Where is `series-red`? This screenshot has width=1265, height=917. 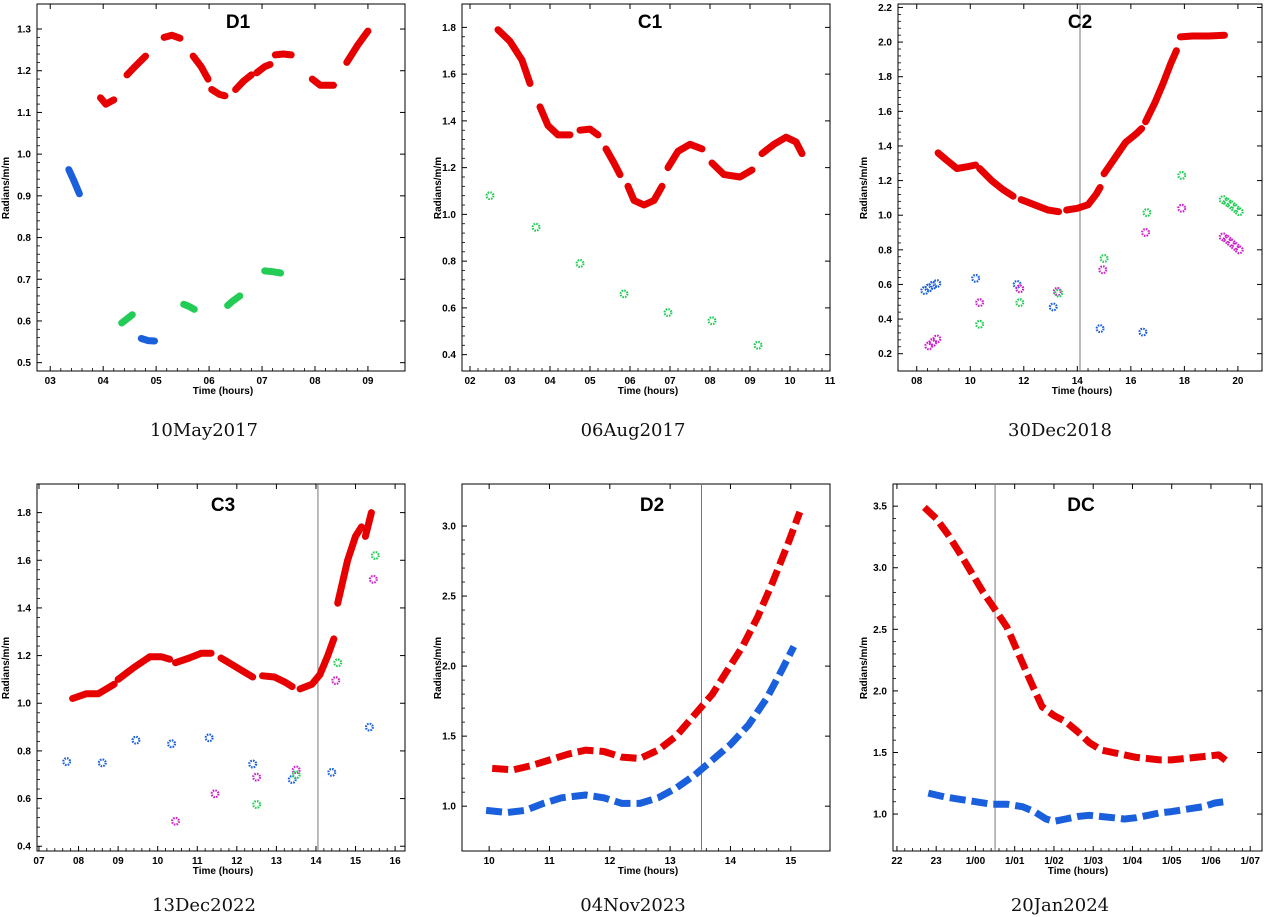 series-red is located at coordinates (650, 117).